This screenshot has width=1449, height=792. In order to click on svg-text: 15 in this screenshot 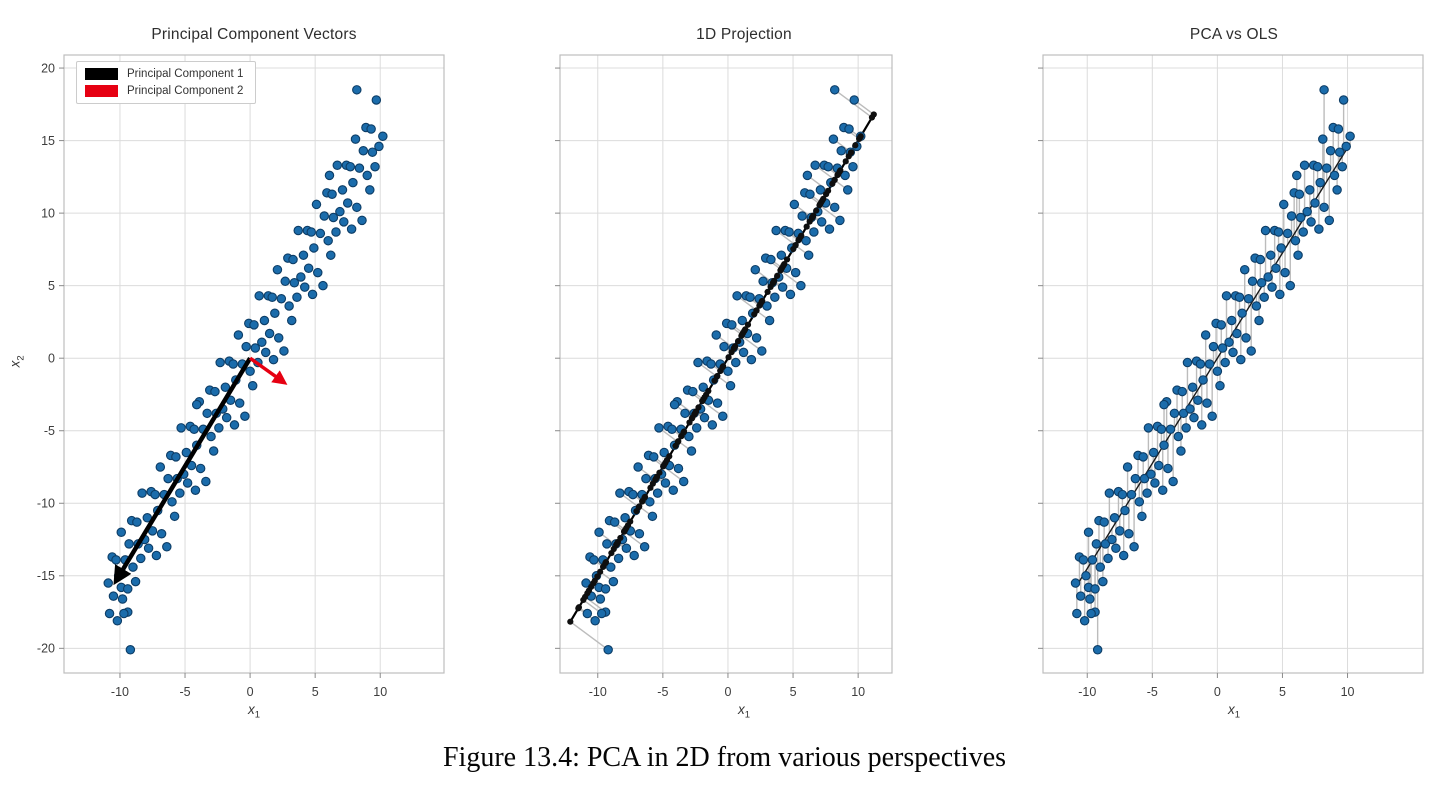, I will do `click(48, 141)`.